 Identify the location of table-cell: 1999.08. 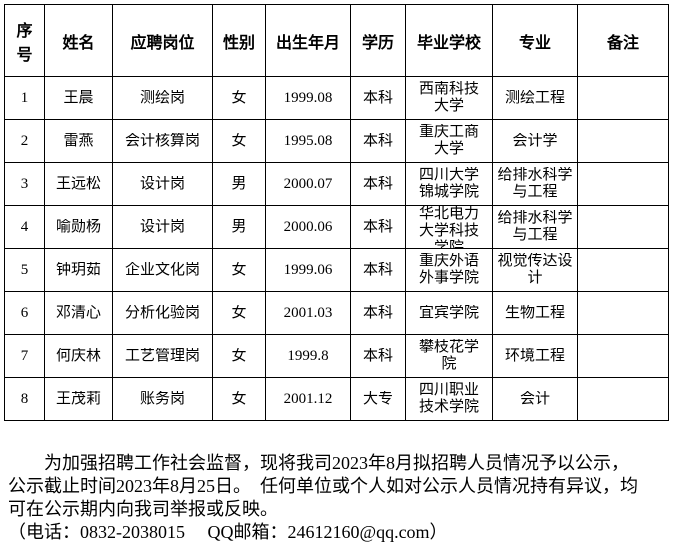
(308, 98).